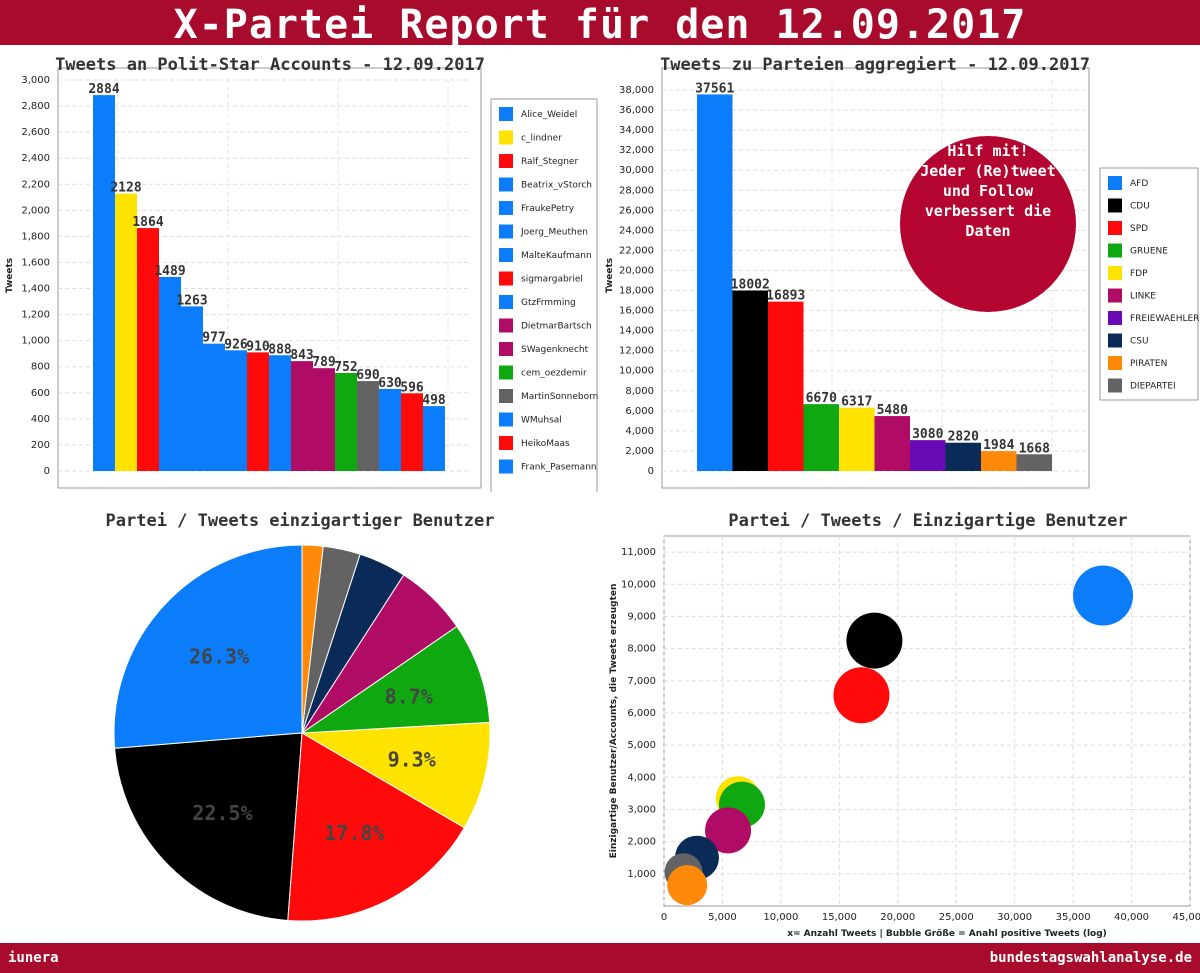 The height and width of the screenshot is (973, 1200). I want to click on c1-legend-label: sigmargabriel, so click(552, 280).